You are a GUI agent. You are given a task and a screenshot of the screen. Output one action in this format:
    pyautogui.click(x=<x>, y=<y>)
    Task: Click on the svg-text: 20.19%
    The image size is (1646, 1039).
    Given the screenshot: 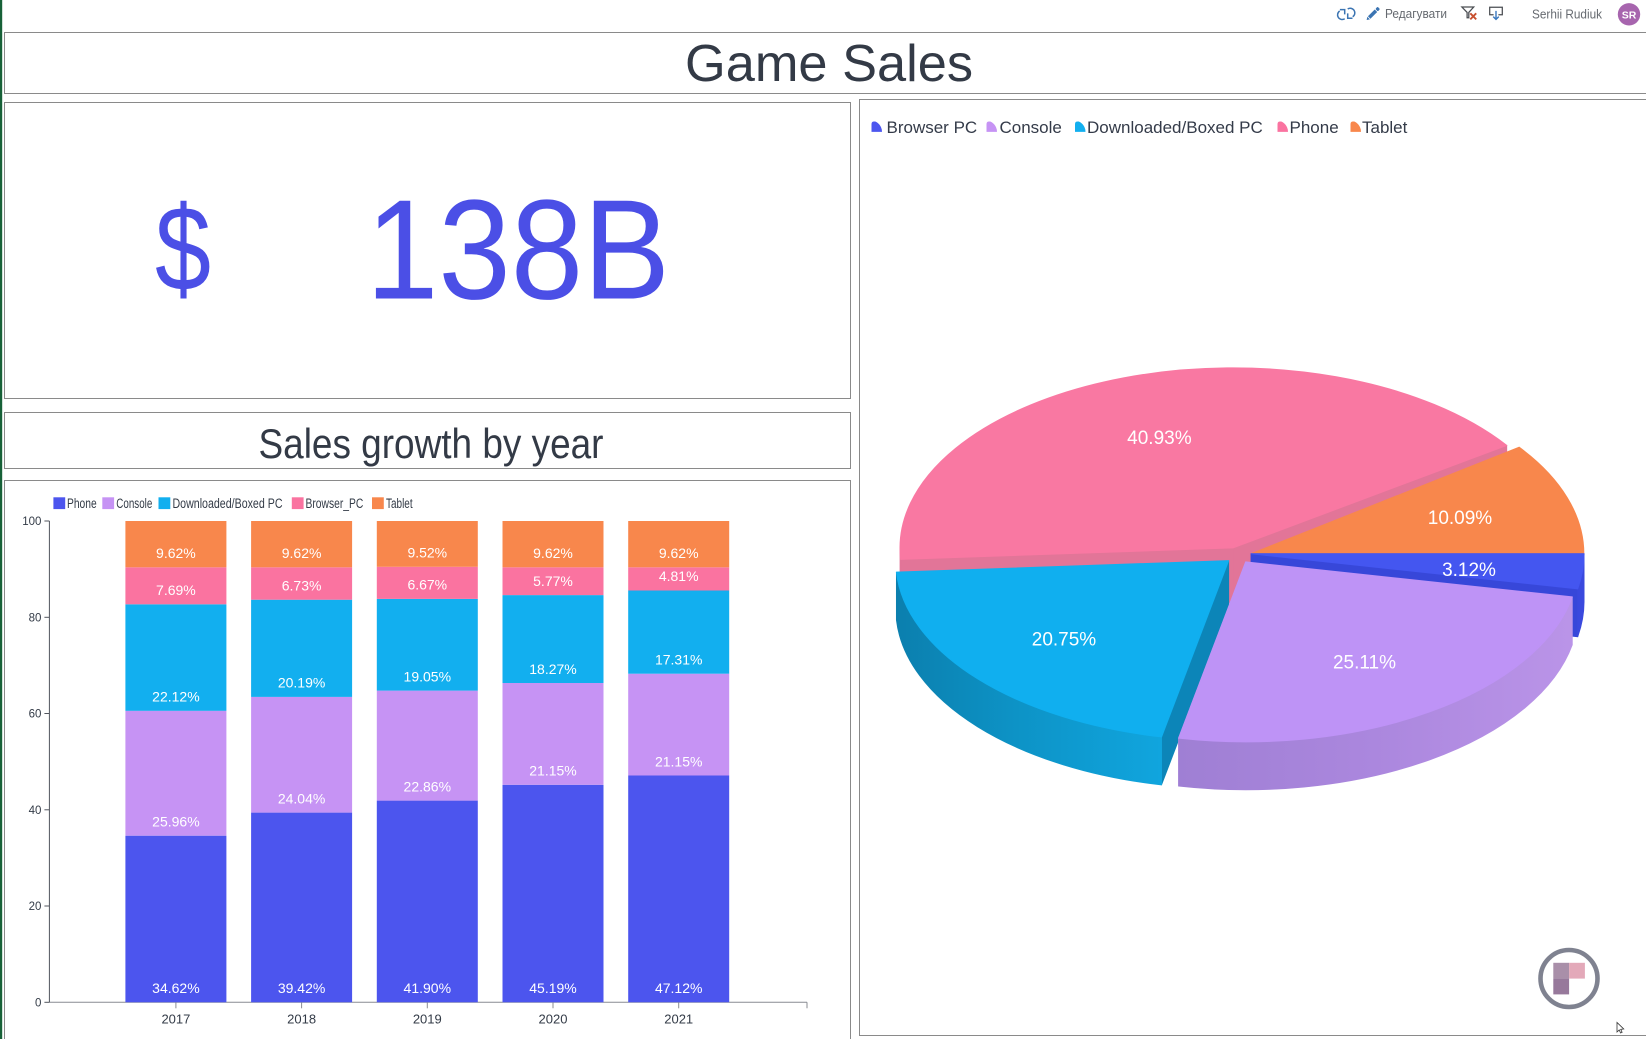 What is the action you would take?
    pyautogui.click(x=301, y=683)
    